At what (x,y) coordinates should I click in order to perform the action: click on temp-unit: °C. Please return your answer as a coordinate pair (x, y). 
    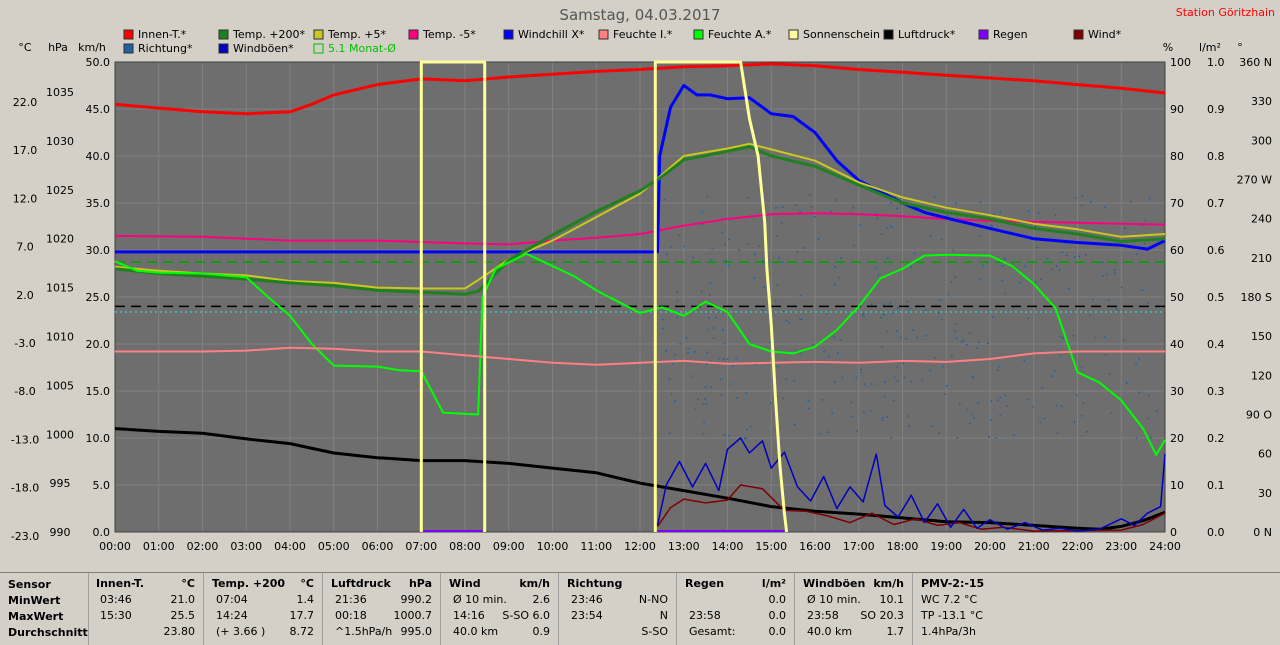
    Looking at the image, I should click on (307, 583).